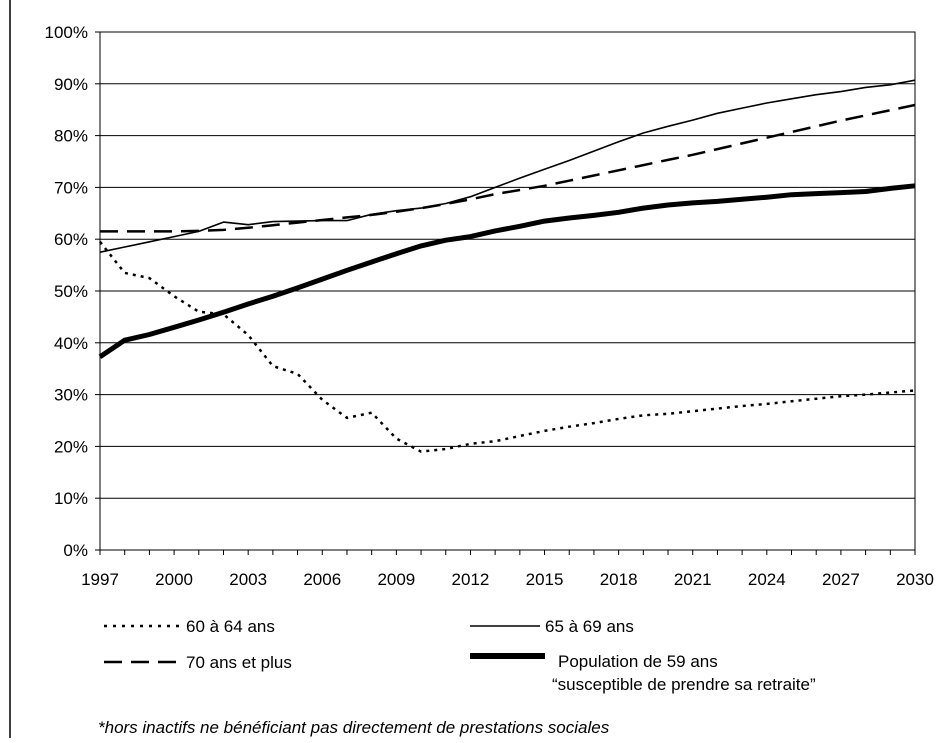 This screenshot has width=942, height=743. What do you see at coordinates (239, 662) in the screenshot?
I see `legend-label-70-plus: 70 ans et plus` at bounding box center [239, 662].